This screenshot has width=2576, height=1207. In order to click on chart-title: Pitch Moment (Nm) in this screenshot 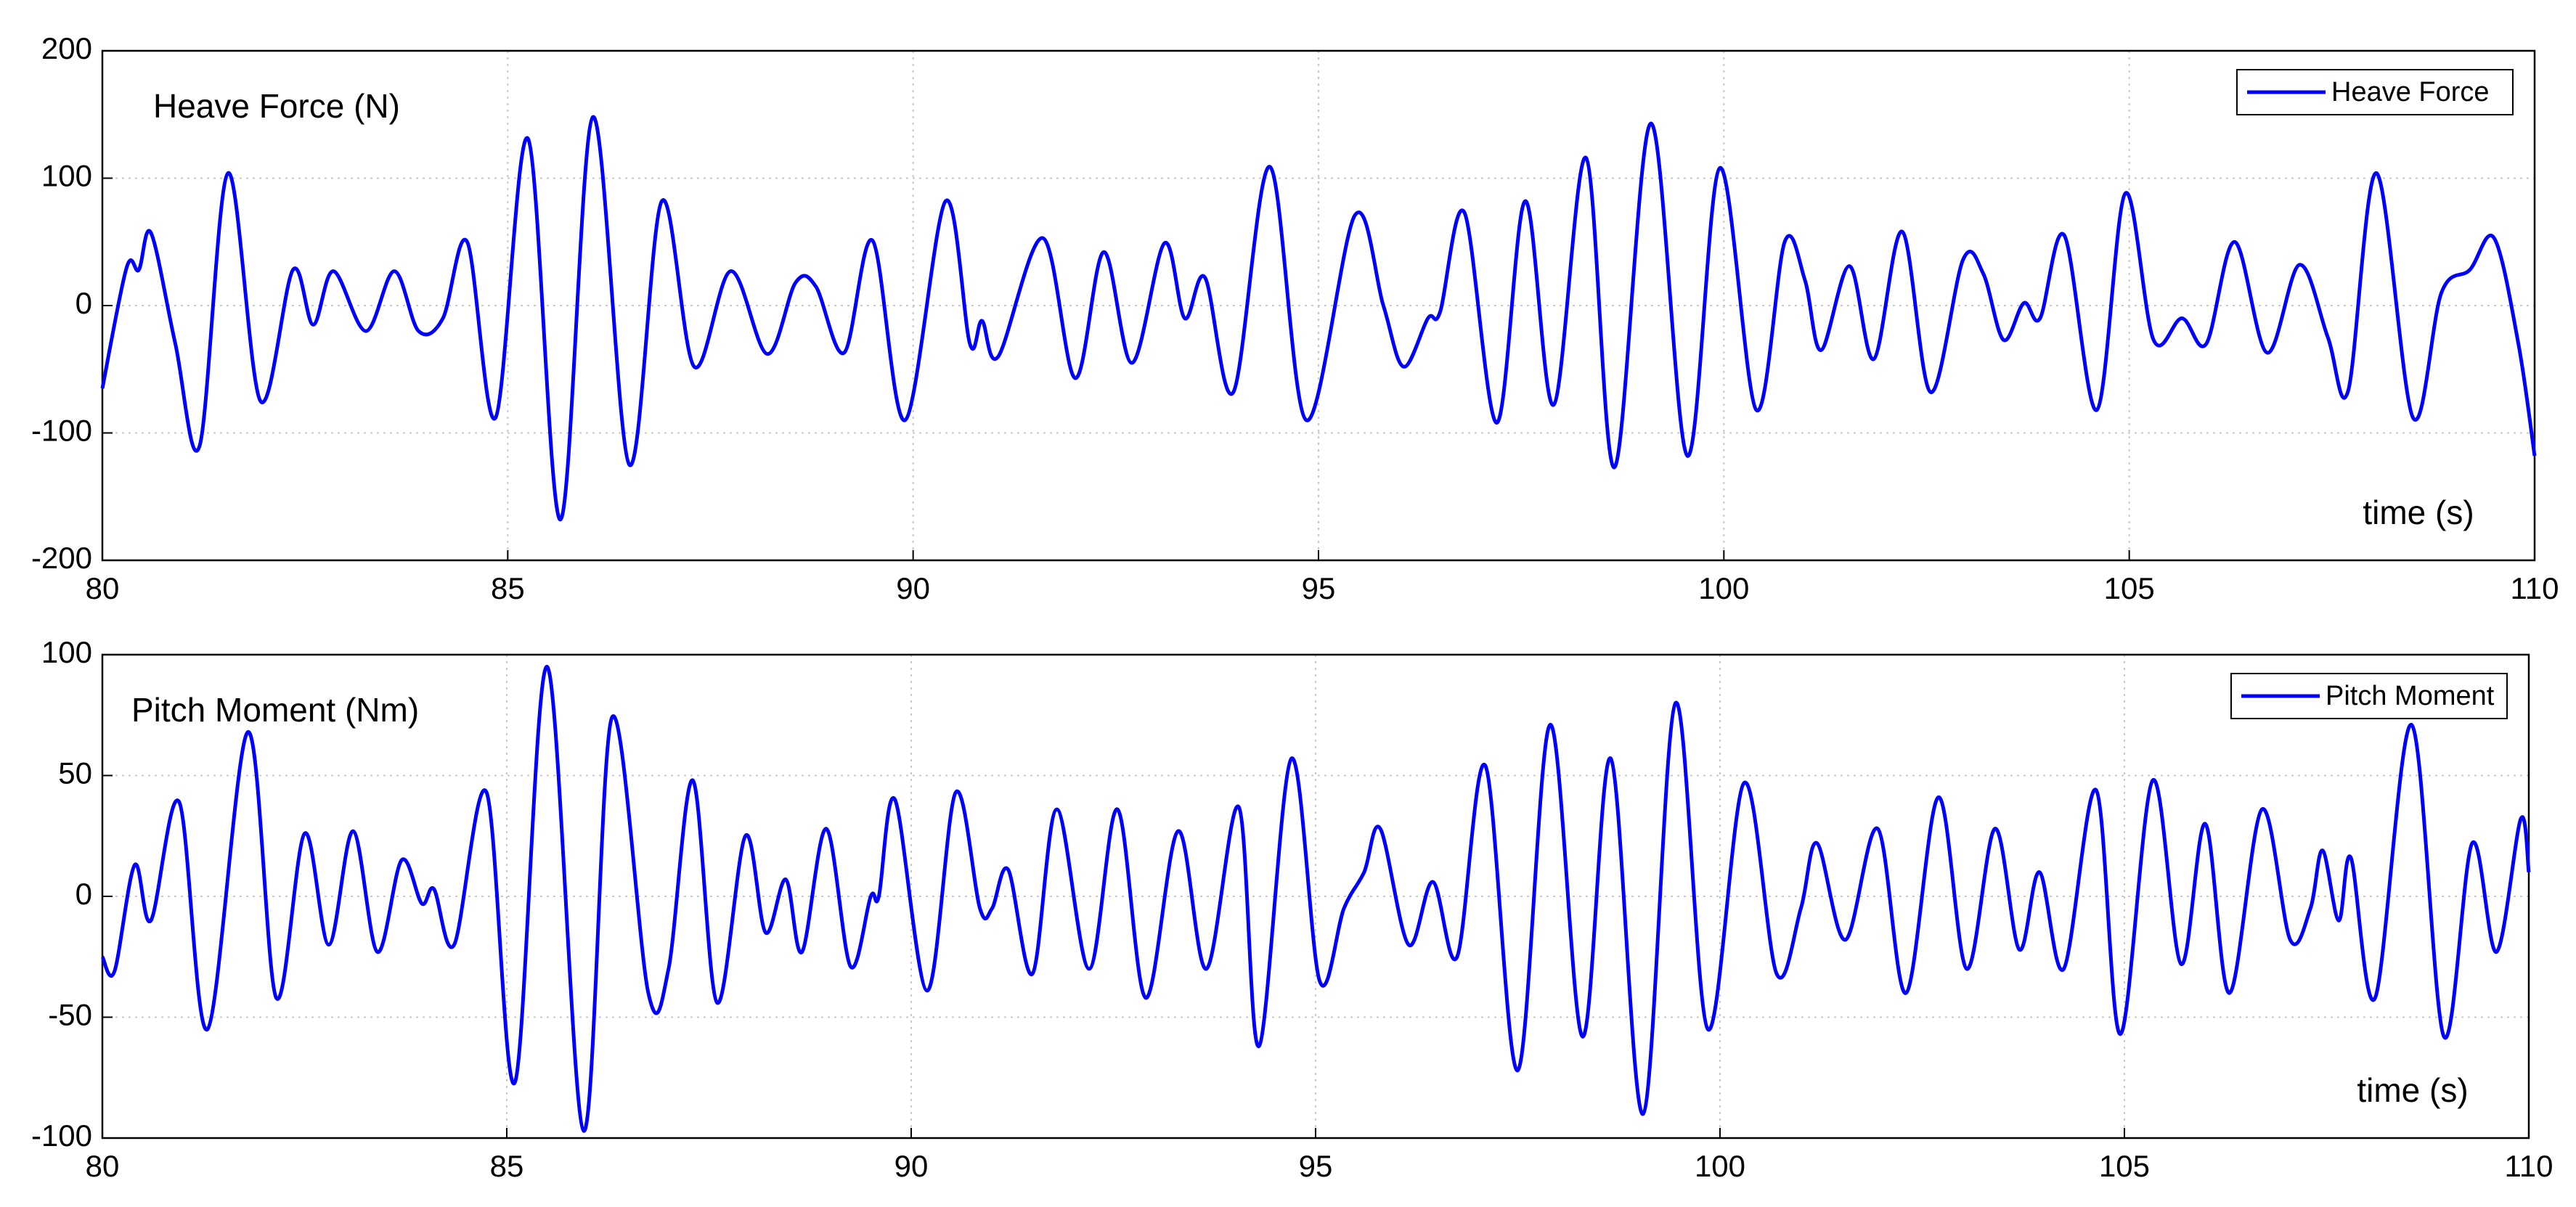, I will do `click(275, 710)`.